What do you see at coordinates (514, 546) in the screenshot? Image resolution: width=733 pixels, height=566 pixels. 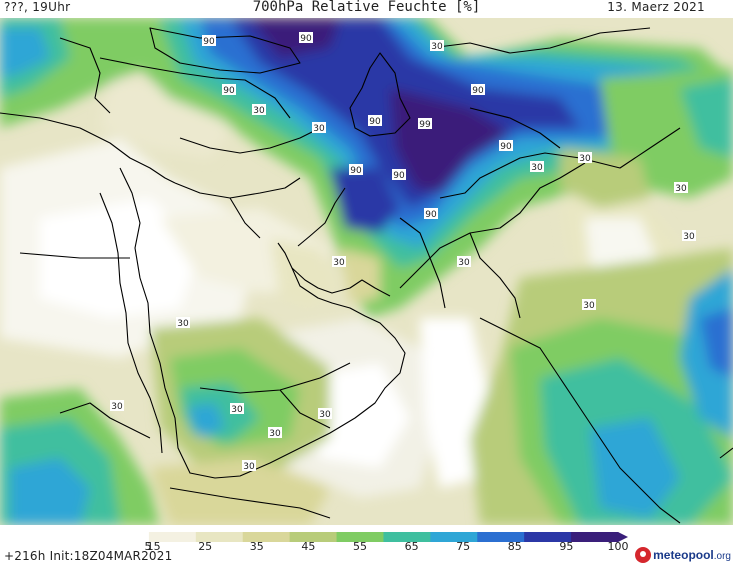 I see `colorbar-tick-label: 85` at bounding box center [514, 546].